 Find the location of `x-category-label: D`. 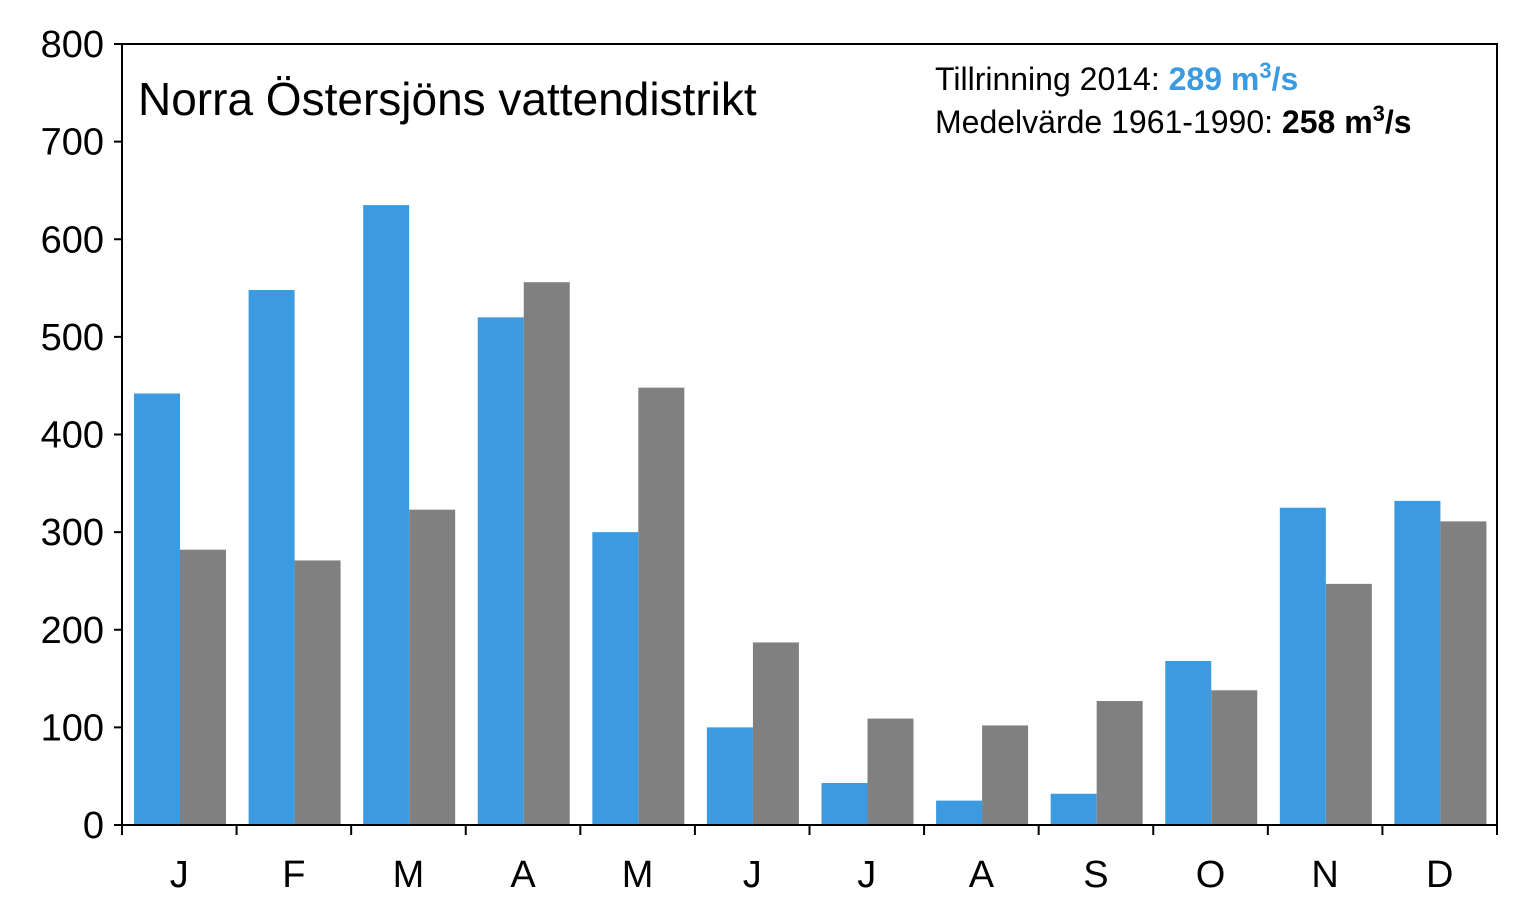

x-category-label: D is located at coordinates (1439, 875).